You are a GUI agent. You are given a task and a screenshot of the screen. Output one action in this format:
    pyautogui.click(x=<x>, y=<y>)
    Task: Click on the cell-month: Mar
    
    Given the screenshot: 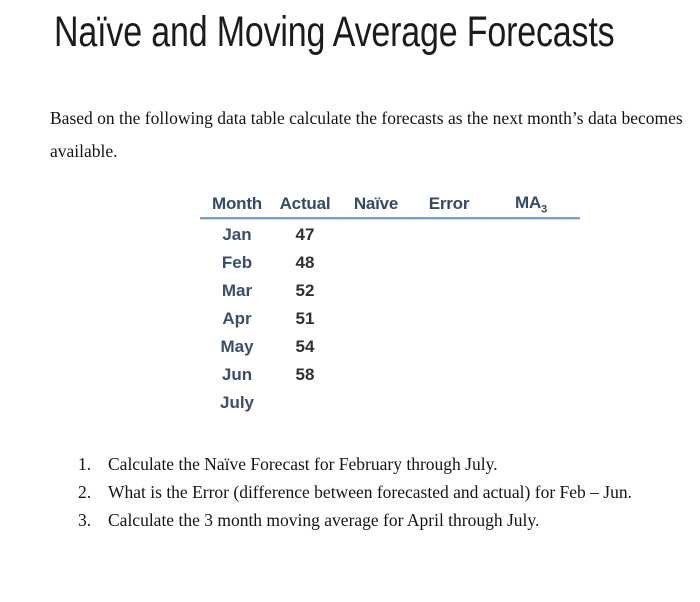 What is the action you would take?
    pyautogui.click(x=237, y=290)
    